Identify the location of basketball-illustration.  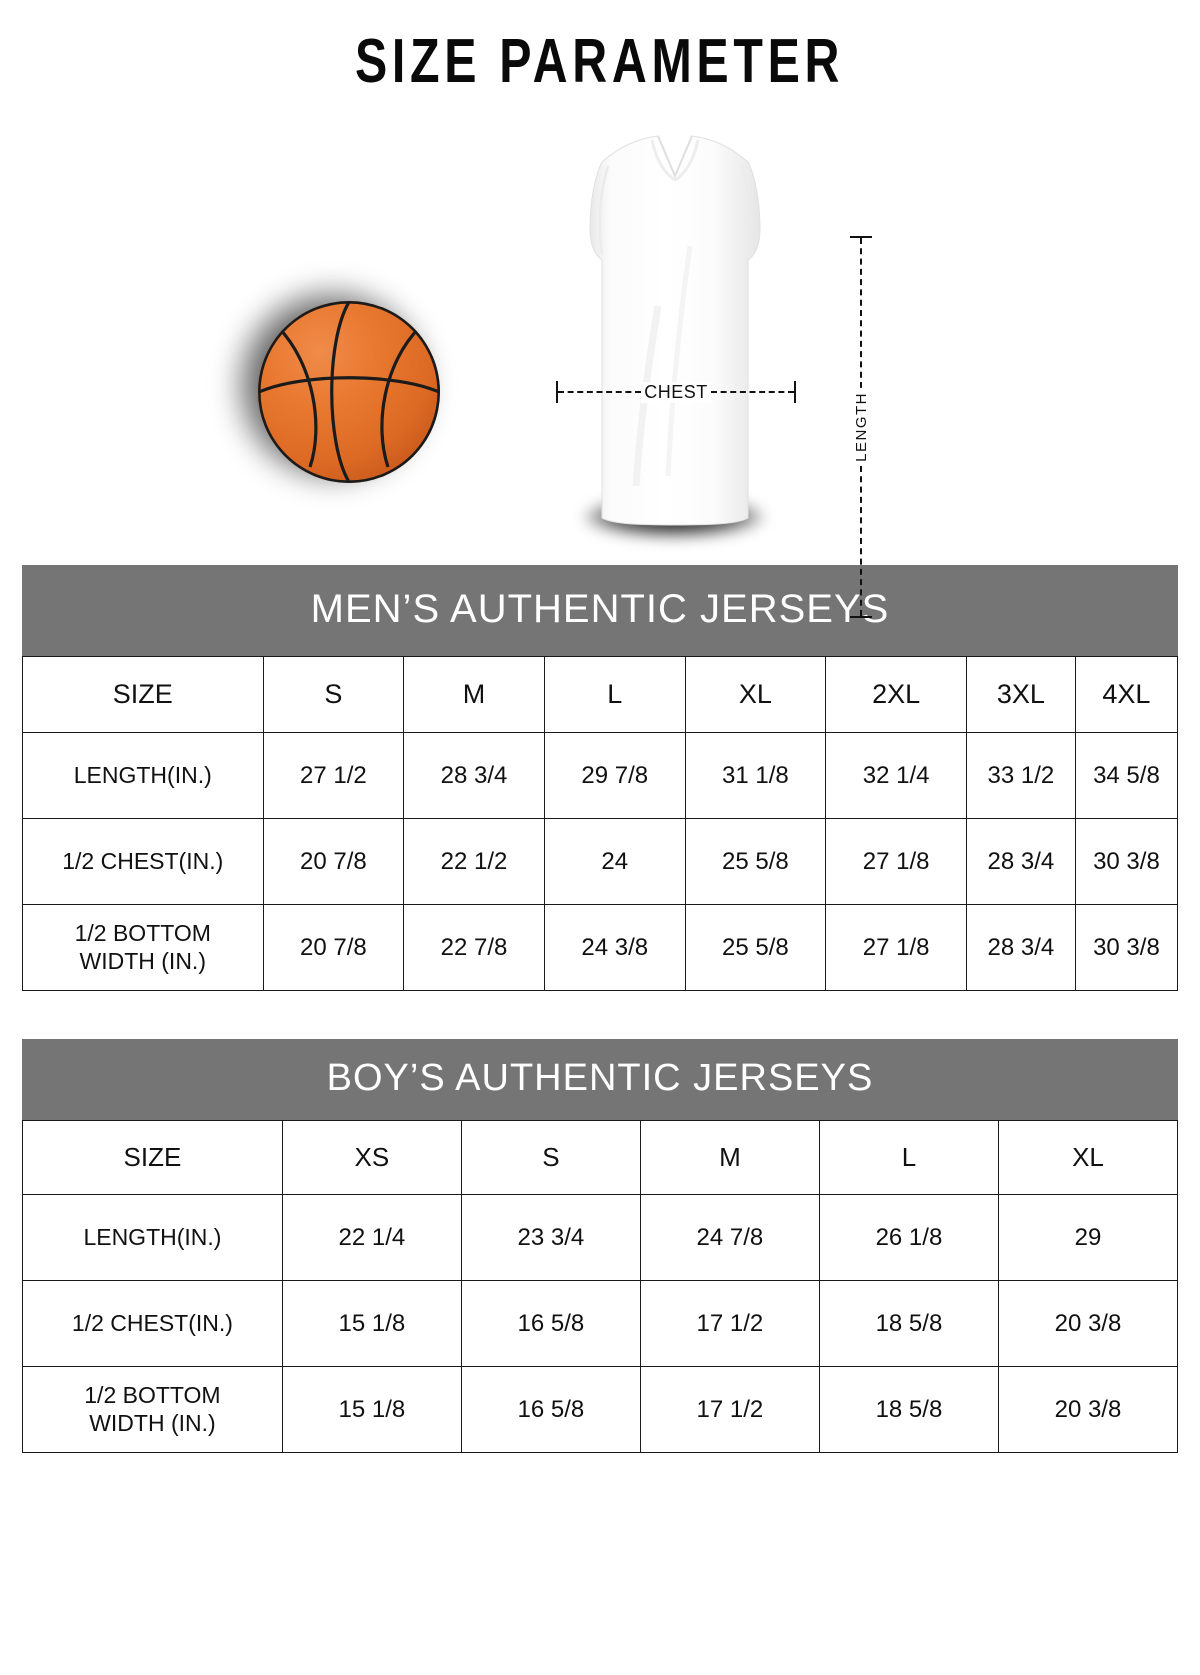
(343, 388).